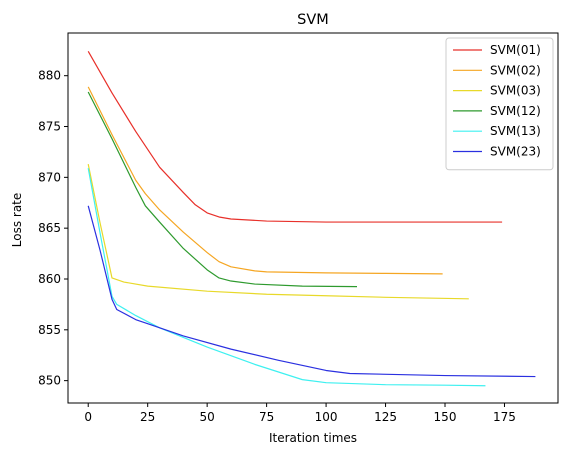 Image resolution: width=571 pixels, height=455 pixels. I want to click on x-tick-label: 25, so click(147, 417).